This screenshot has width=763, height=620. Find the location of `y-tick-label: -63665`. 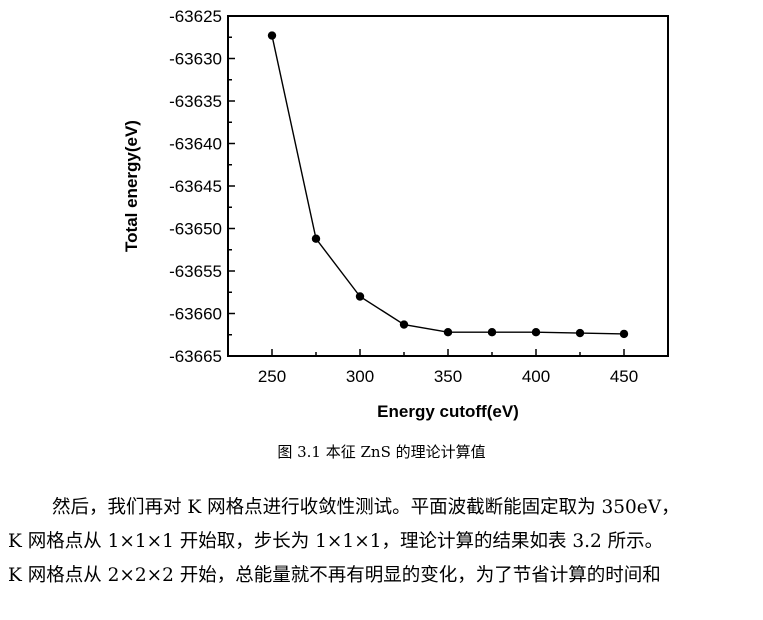

y-tick-label: -63665 is located at coordinates (195, 356).